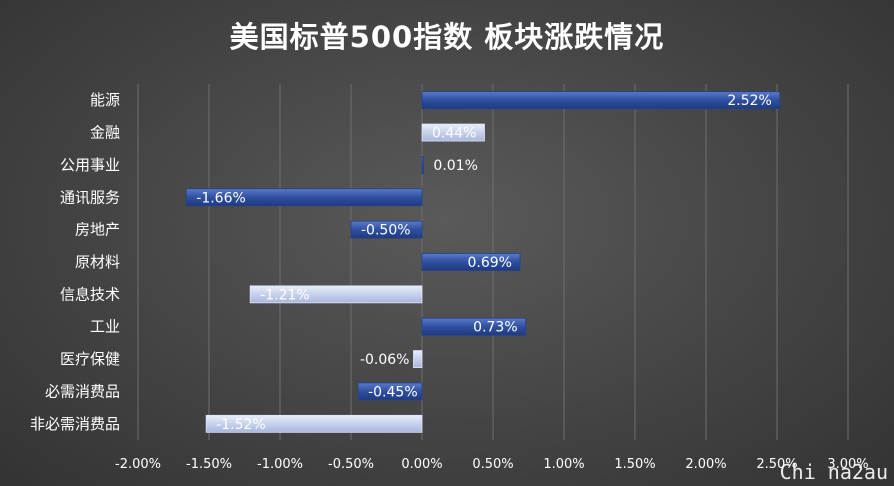  I want to click on data-label: -0.45%, so click(393, 392).